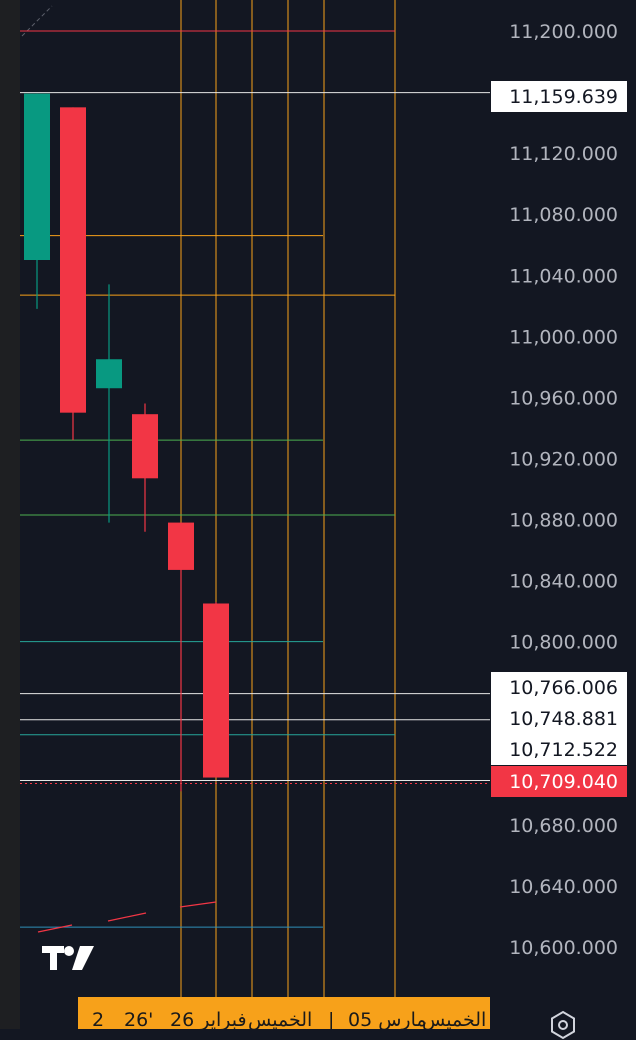 Image resolution: width=636 pixels, height=1040 pixels. What do you see at coordinates (563, 398) in the screenshot?
I see `y-tick-label: 10,960.000` at bounding box center [563, 398].